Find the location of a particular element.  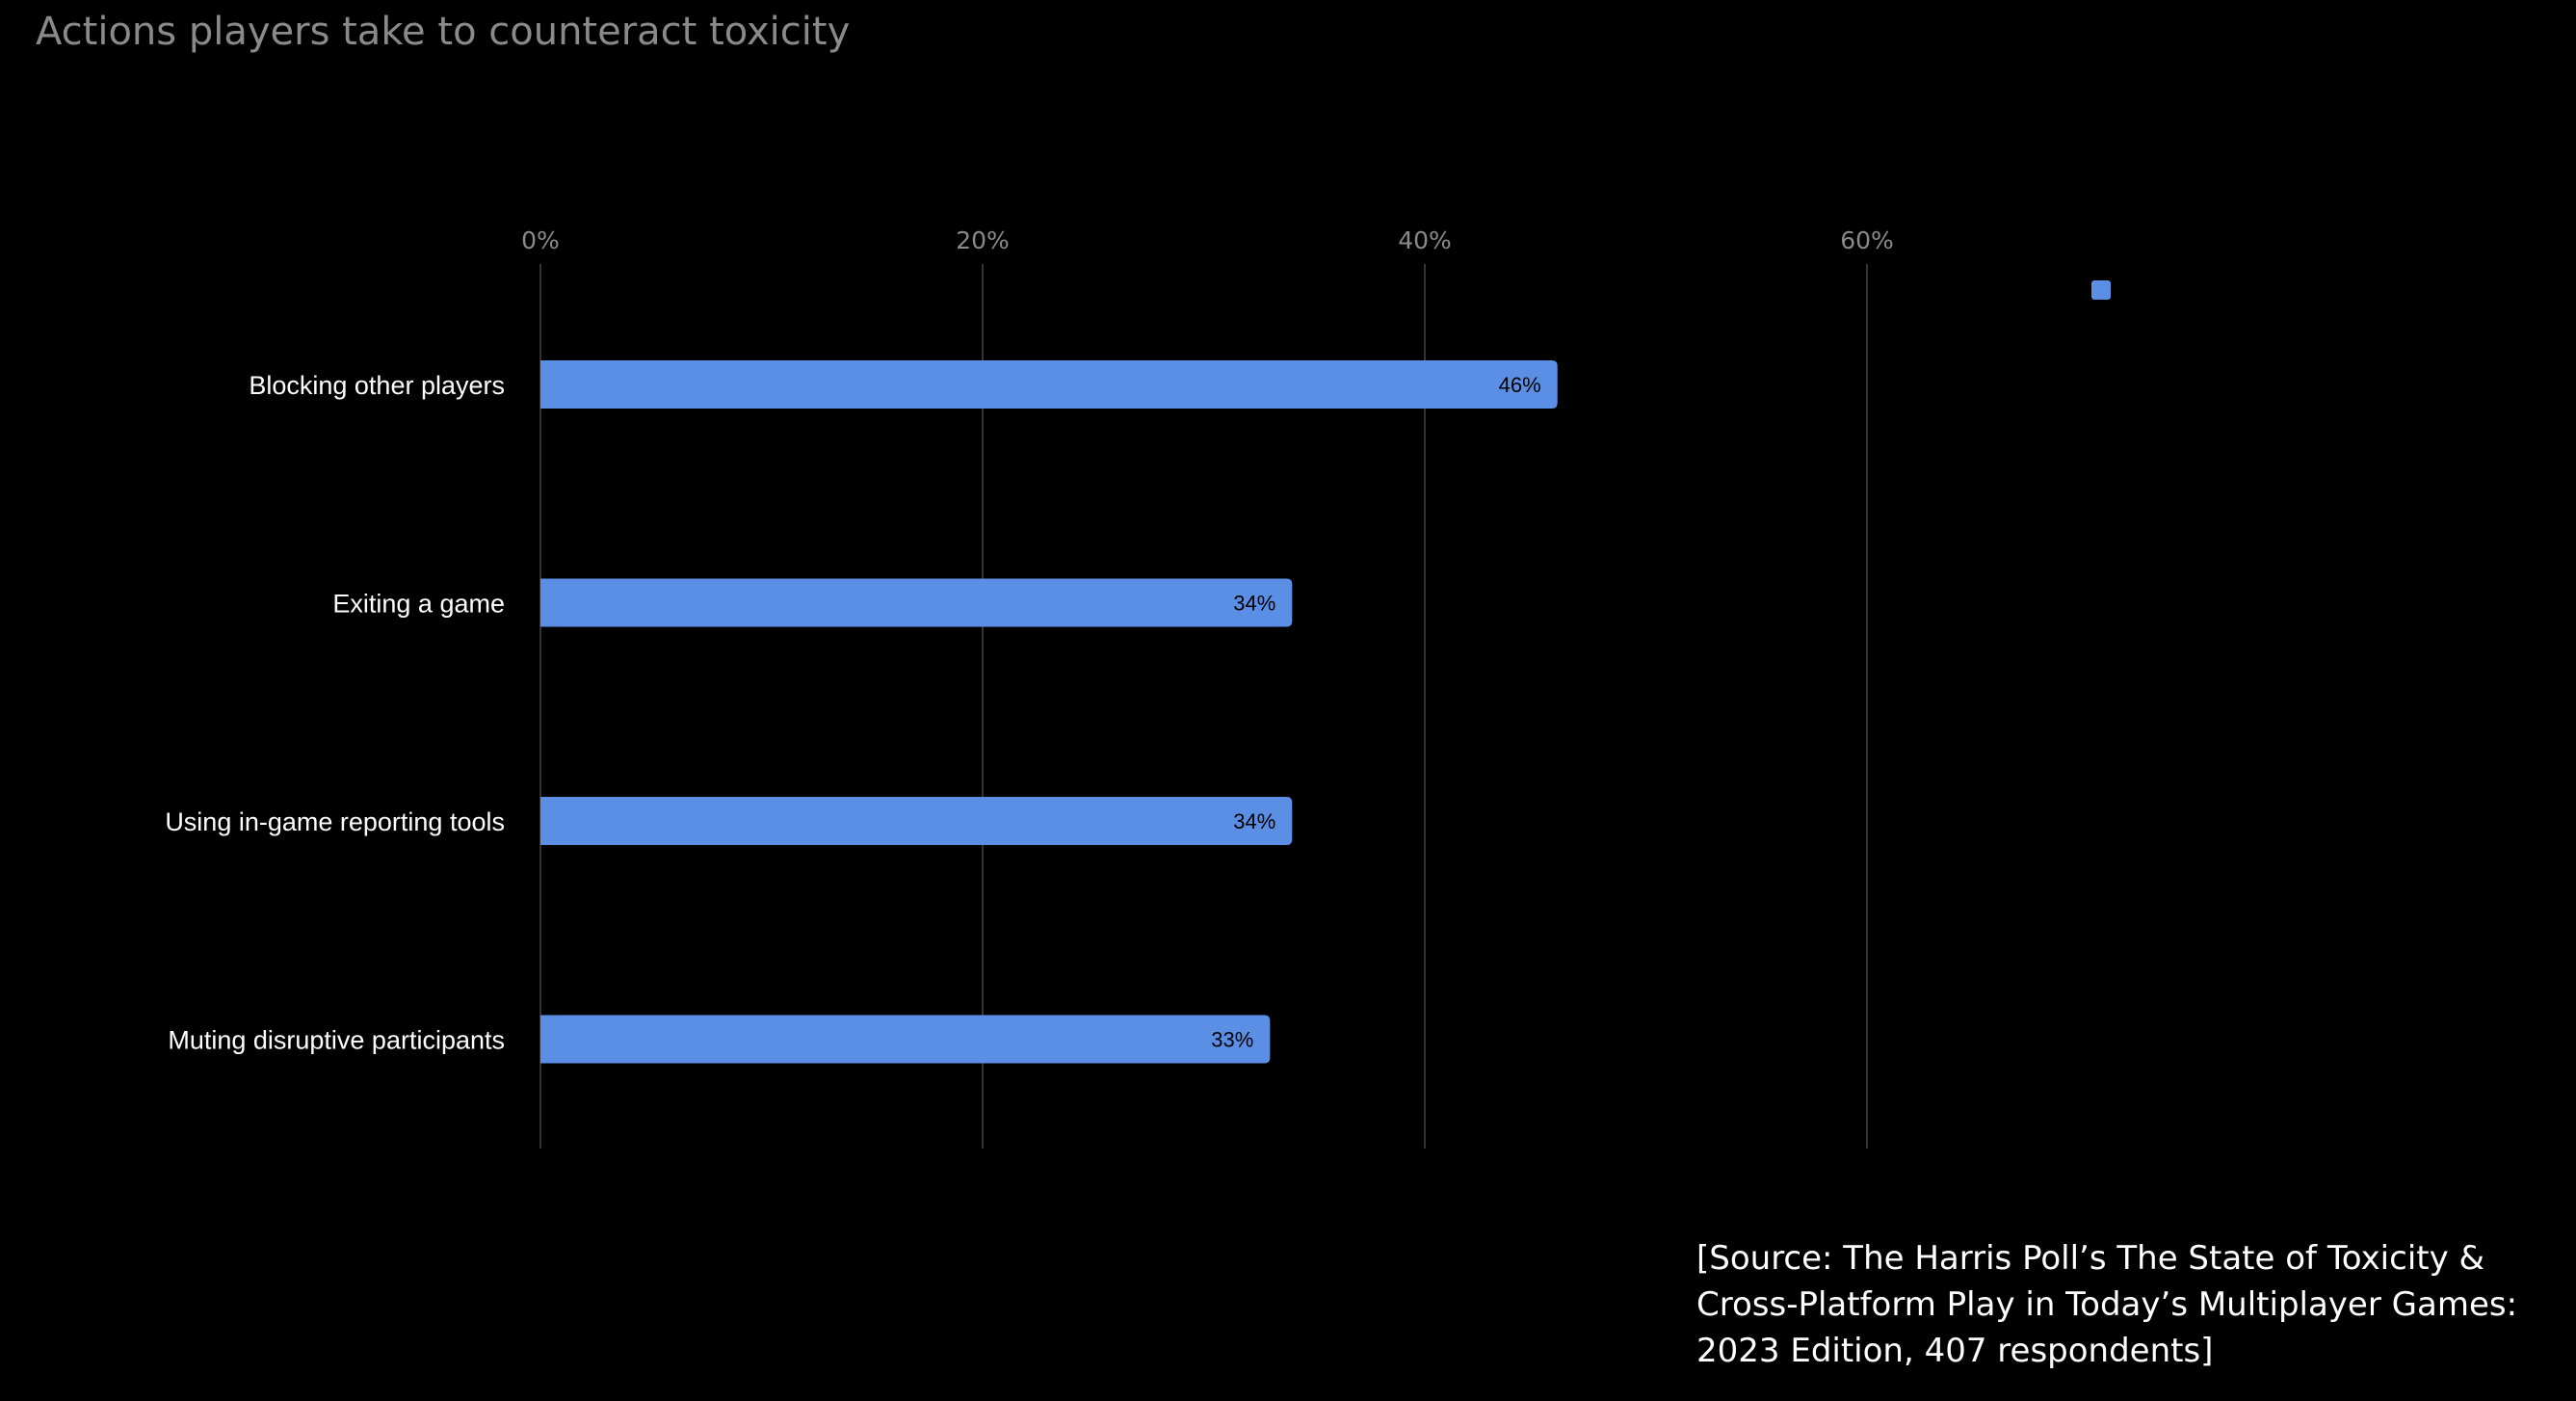

category-label: Muting disruptive participants is located at coordinates (336, 1040).